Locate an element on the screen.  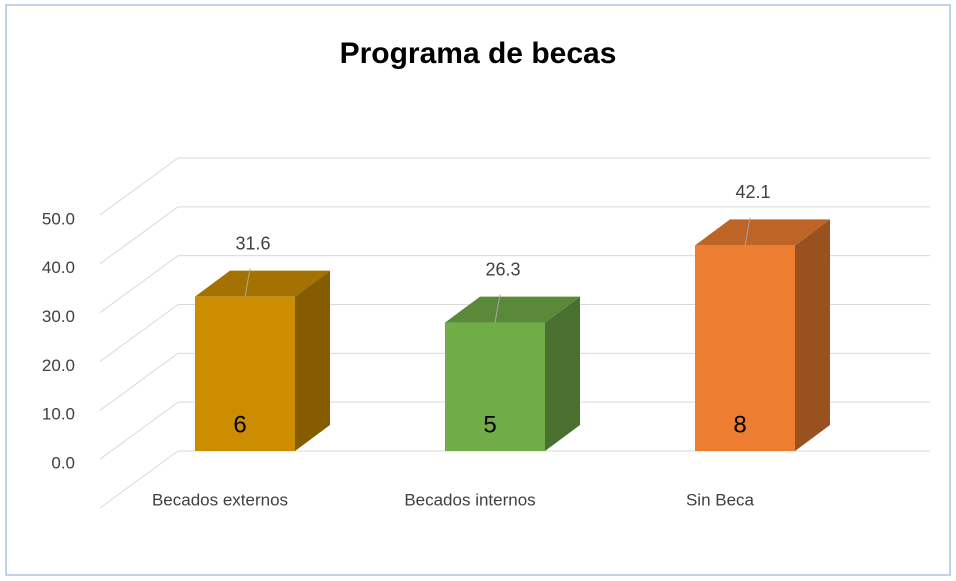
y-tick-label: 10.0 is located at coordinates (58, 414).